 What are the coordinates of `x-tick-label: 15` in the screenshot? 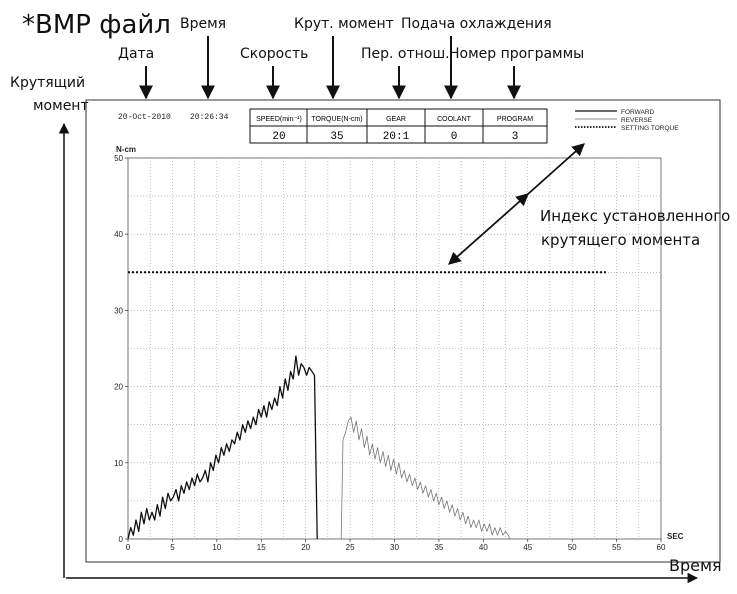 It's located at (261, 547).